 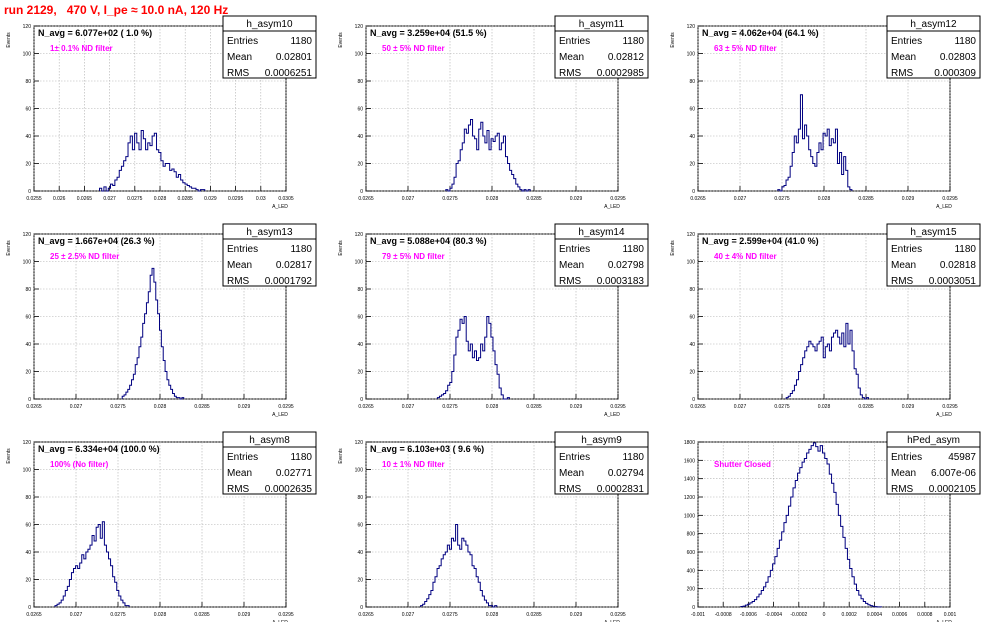 I want to click on stats-value: 0.02801, so click(x=294, y=57).